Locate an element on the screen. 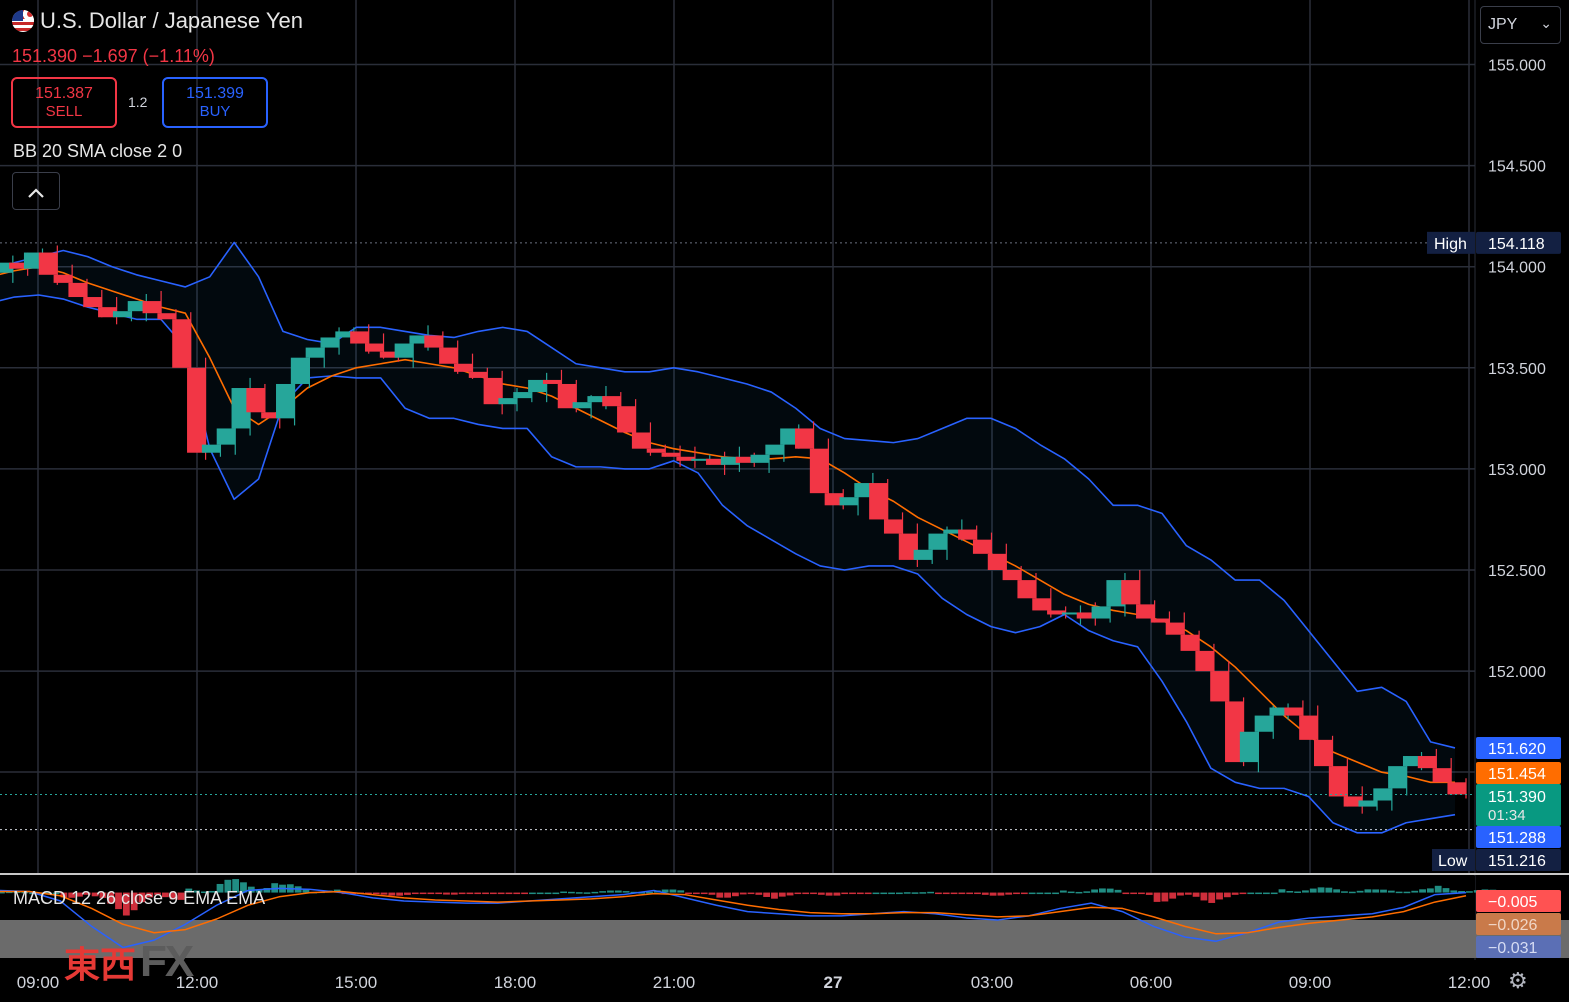 The image size is (1569, 1002). macd-hist-tag: −0.005 is located at coordinates (1512, 902).